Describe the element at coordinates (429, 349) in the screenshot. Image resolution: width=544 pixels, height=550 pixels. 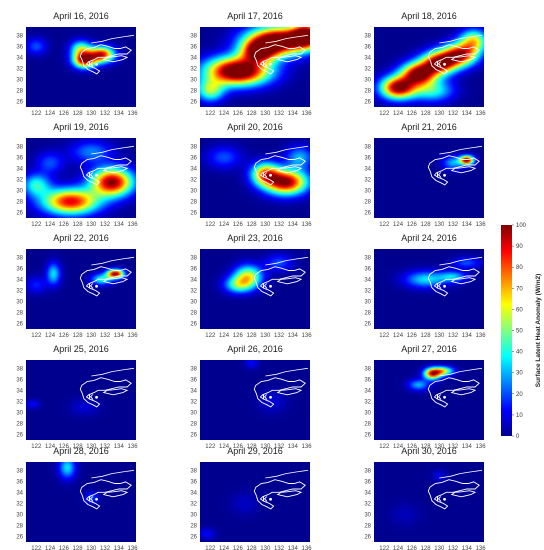
I see `panel-title: April 27, 2016` at that location.